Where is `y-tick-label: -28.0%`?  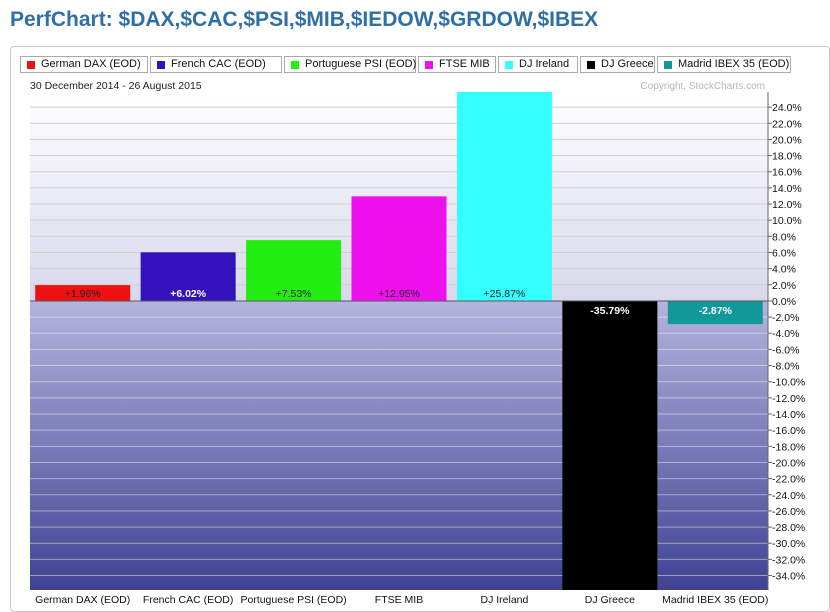 y-tick-label: -28.0% is located at coordinates (788, 528).